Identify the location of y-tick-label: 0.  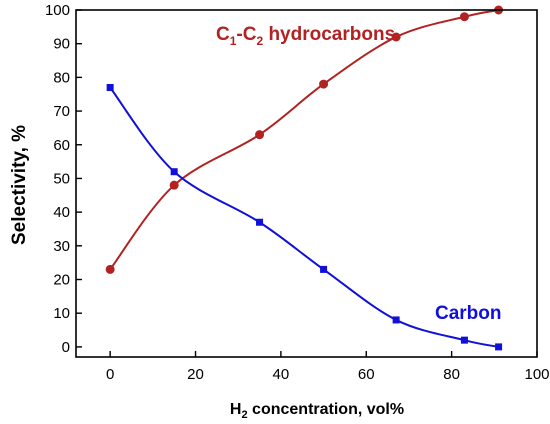
(66, 347).